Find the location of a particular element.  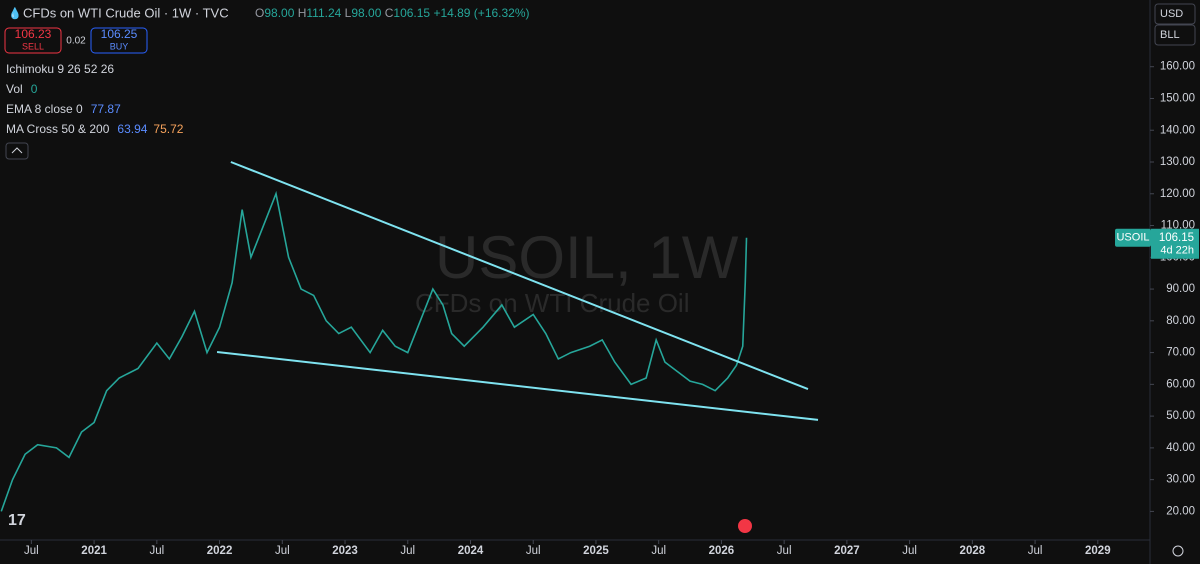

unit: BLL is located at coordinates (1170, 35).